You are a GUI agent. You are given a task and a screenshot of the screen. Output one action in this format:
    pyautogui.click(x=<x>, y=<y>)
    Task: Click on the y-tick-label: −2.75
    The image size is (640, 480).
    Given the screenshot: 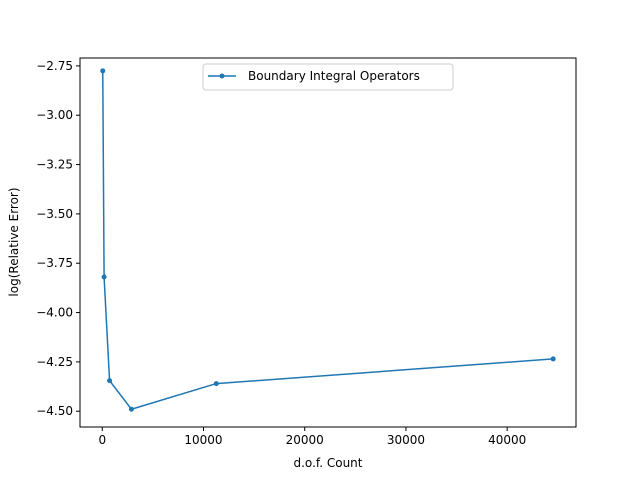 What is the action you would take?
    pyautogui.click(x=54, y=66)
    